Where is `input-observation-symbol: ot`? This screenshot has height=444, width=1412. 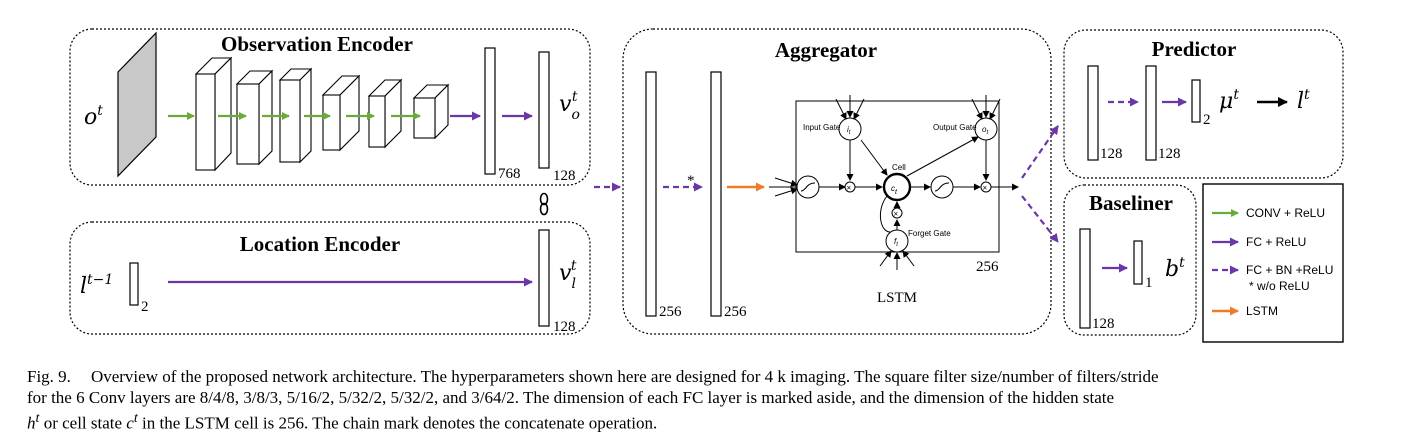
input-observation-symbol: ot is located at coordinates (93, 116).